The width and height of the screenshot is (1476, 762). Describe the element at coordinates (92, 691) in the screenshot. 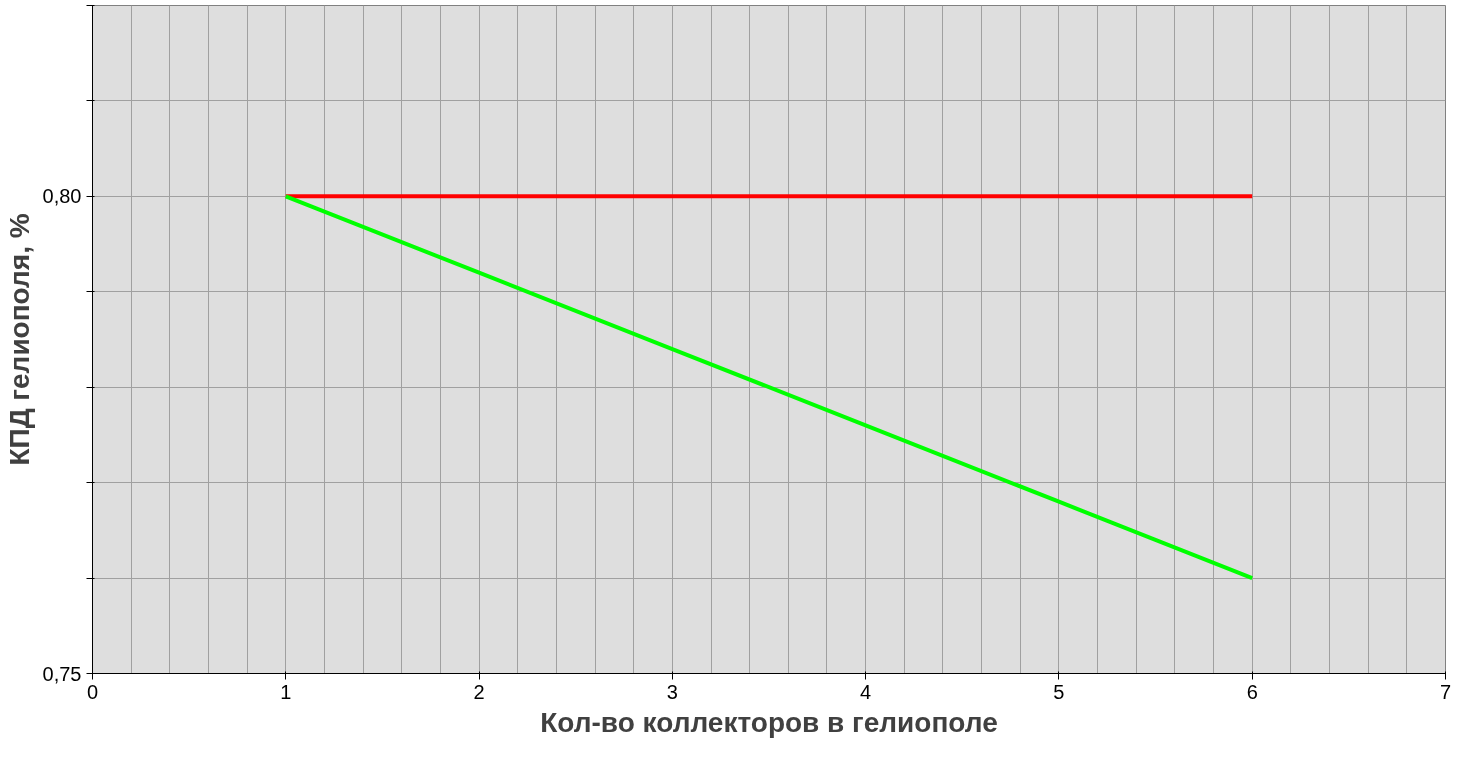

I see `x-tick-label: 0` at that location.